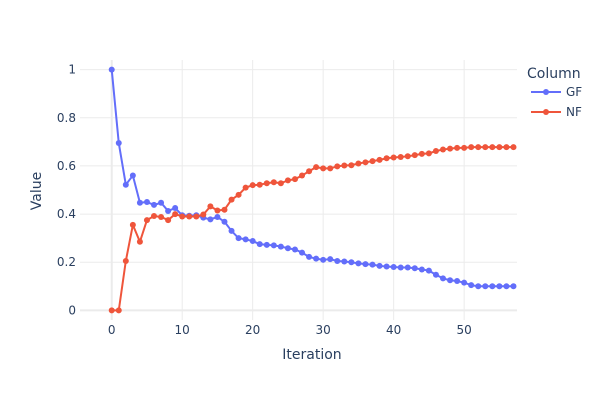 This screenshot has height=400, width=600. I want to click on legend: Column GF NF, so click(554, 92).